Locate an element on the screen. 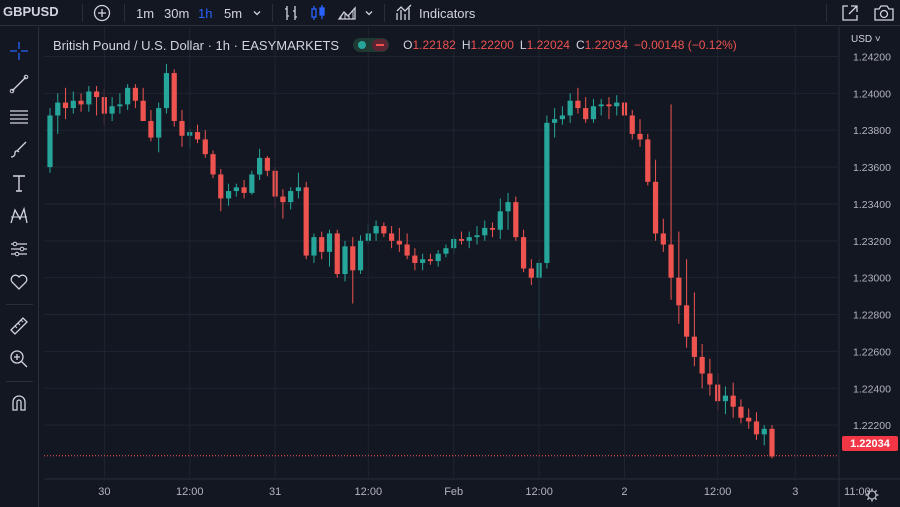  plus-circle-icon is located at coordinates (102, 13).